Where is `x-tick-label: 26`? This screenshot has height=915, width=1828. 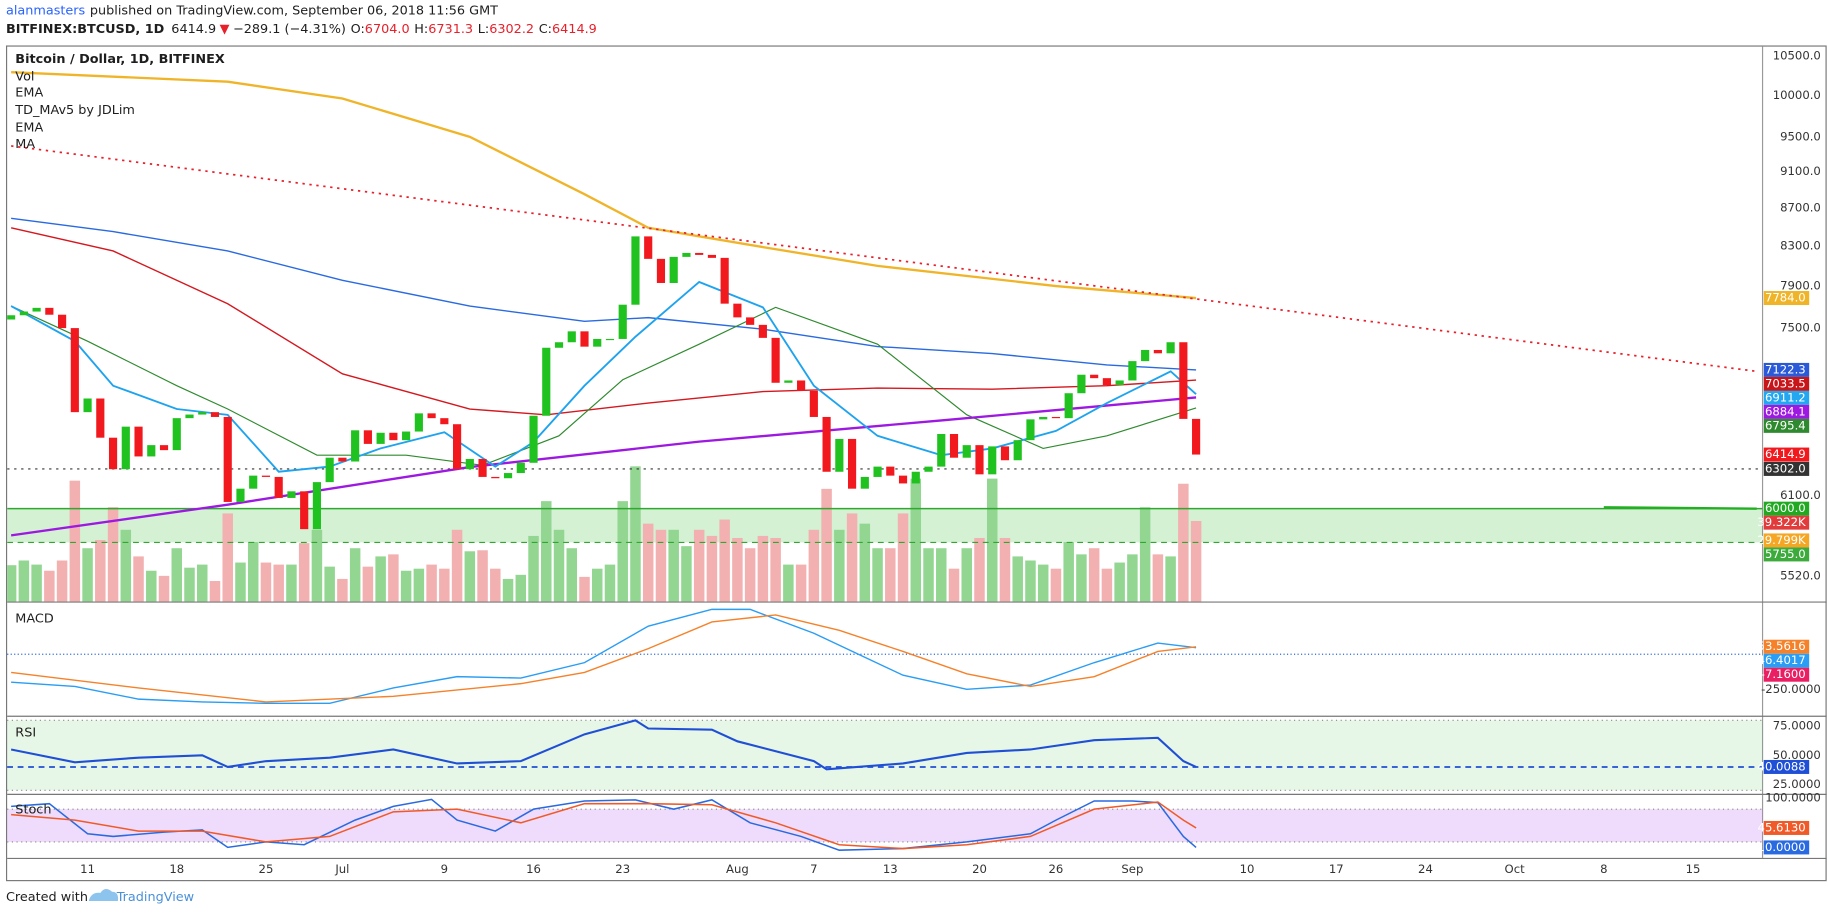
x-tick-label: 26 is located at coordinates (1056, 869).